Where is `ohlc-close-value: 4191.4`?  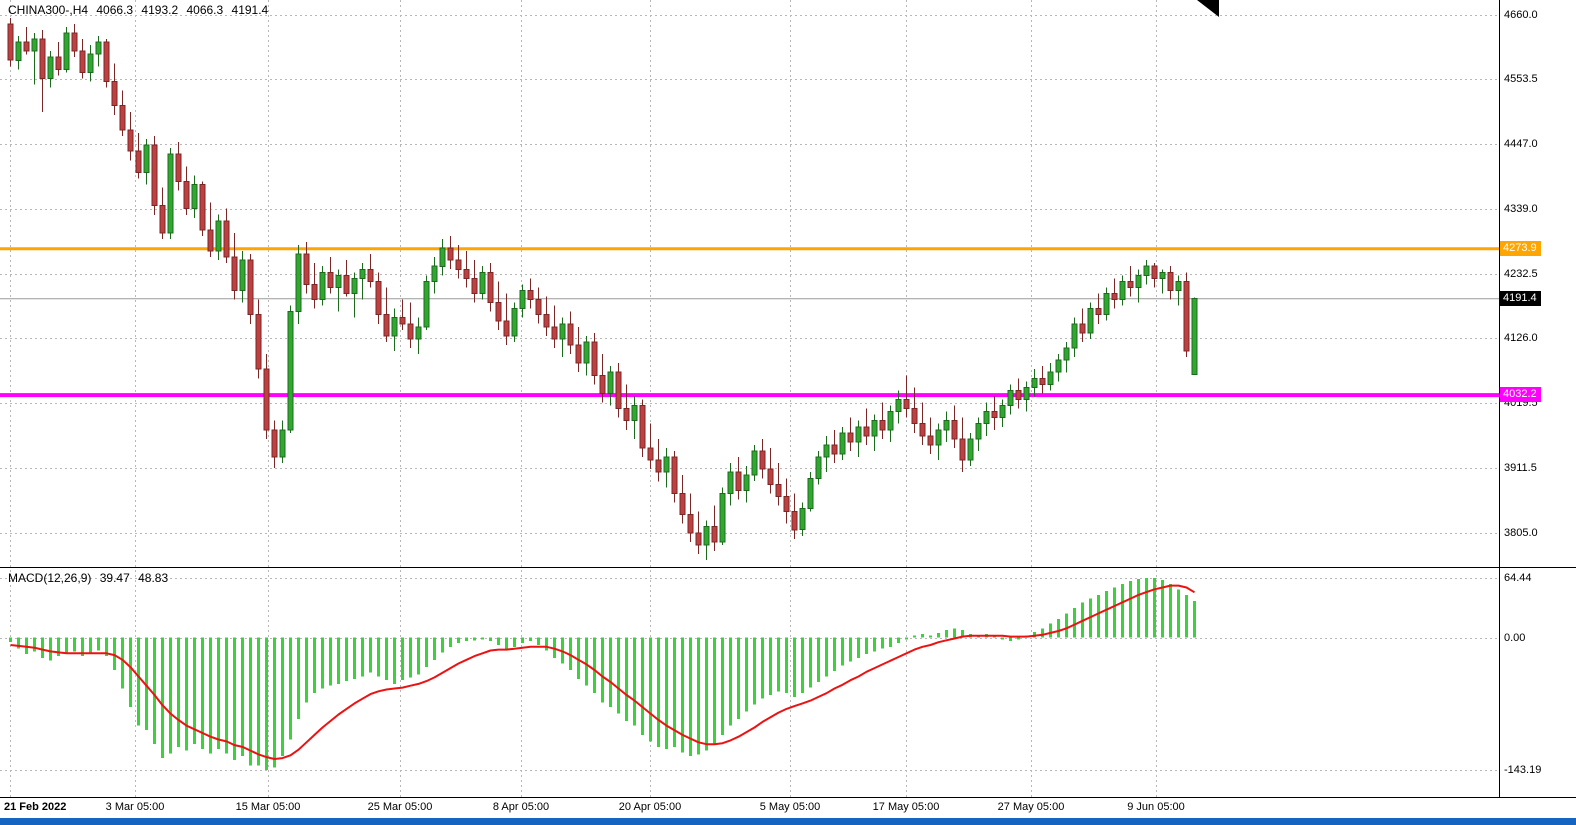 ohlc-close-value: 4191.4 is located at coordinates (250, 10).